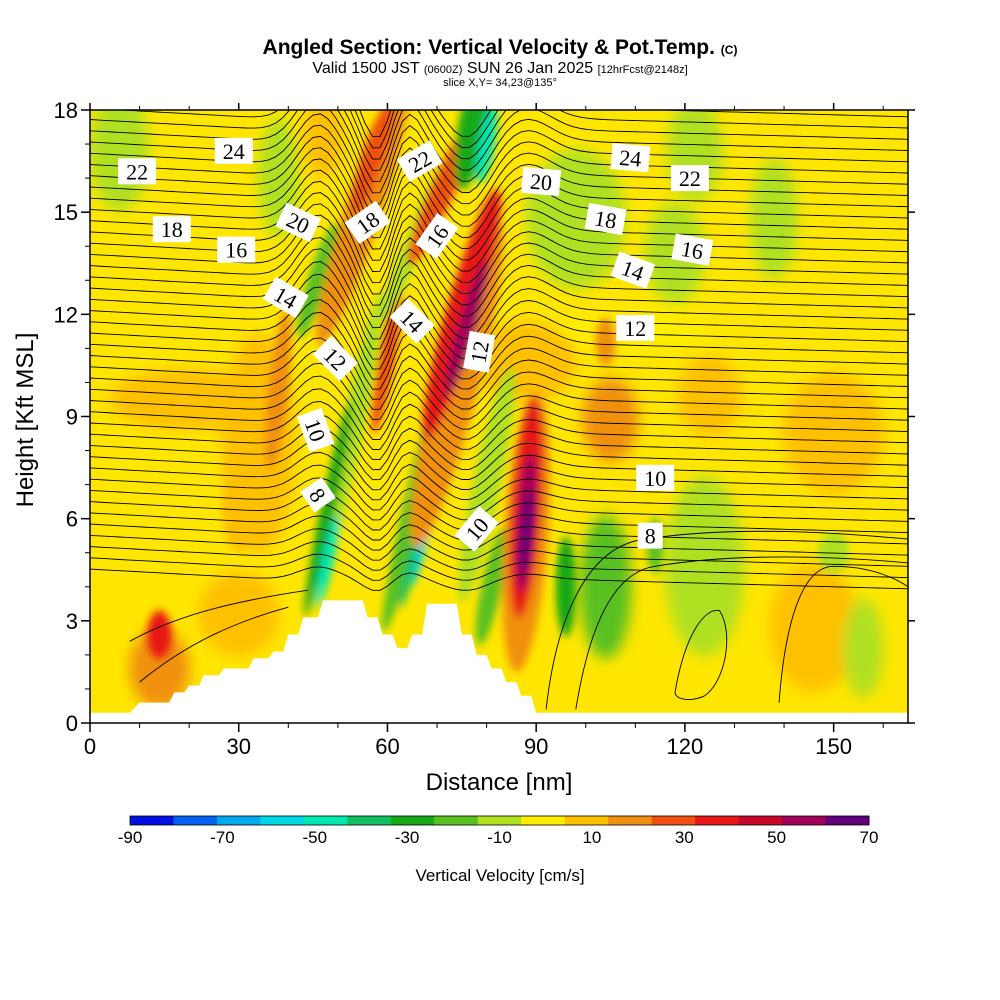 The width and height of the screenshot is (1000, 1000). What do you see at coordinates (66, 110) in the screenshot?
I see `y-tick-label: 18` at bounding box center [66, 110].